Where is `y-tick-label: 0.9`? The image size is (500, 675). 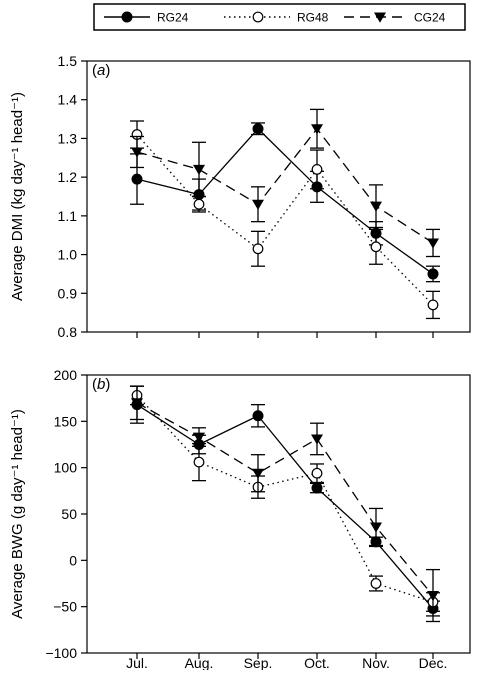 y-tick-label: 0.9 is located at coordinates (68, 293).